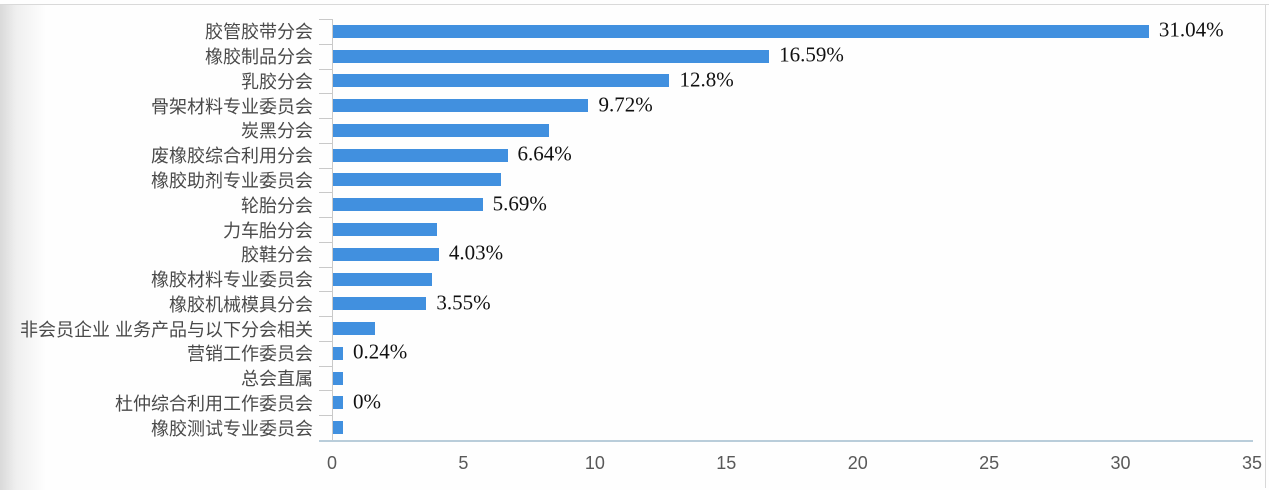 Image resolution: width=1269 pixels, height=490 pixels. I want to click on value-label: 9.72%, so click(625, 104).